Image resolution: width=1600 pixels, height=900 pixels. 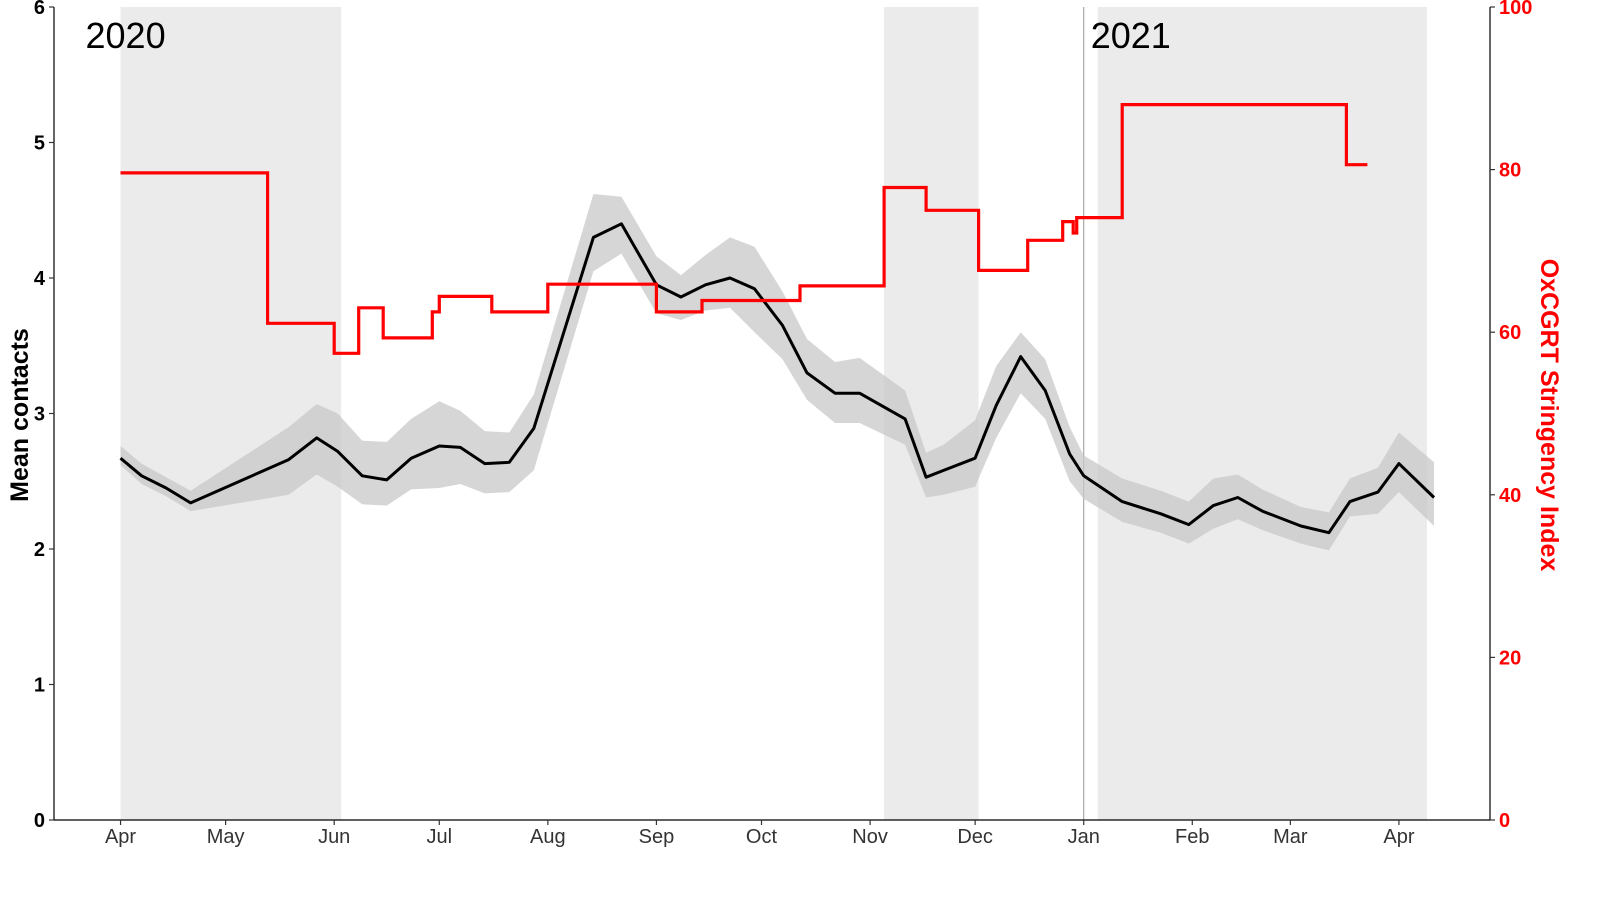 I want to click on x-tick-label: Jun, so click(x=334, y=837).